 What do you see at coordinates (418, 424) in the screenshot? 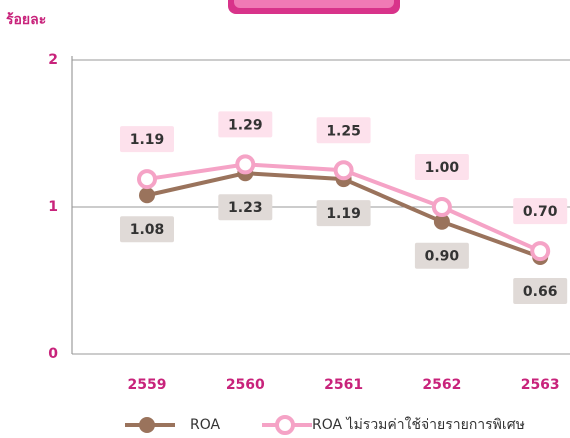
I see `legend-label: ROA ไม่รวมค่าใช้จ่ายรายการพิเศษ` at bounding box center [418, 424].